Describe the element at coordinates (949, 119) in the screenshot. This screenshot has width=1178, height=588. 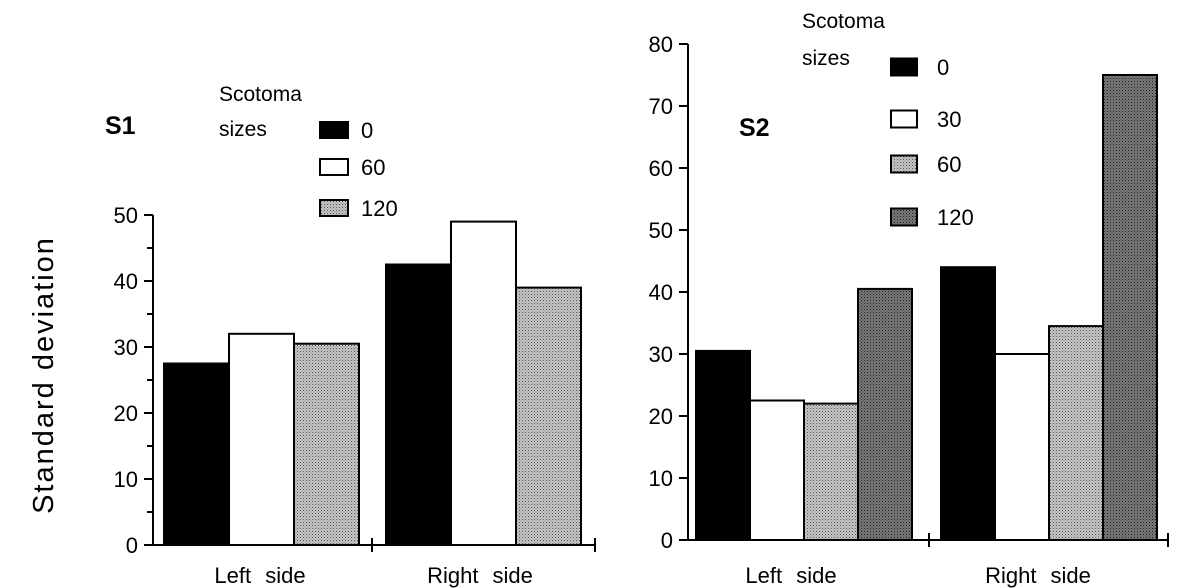
I see `legend-label: 30` at that location.